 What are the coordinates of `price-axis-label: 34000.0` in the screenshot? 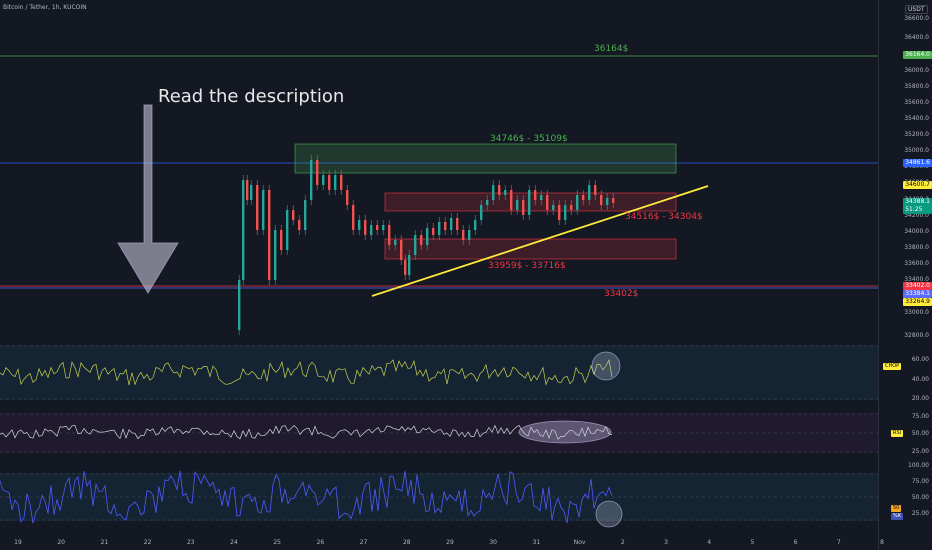 It's located at (916, 231).